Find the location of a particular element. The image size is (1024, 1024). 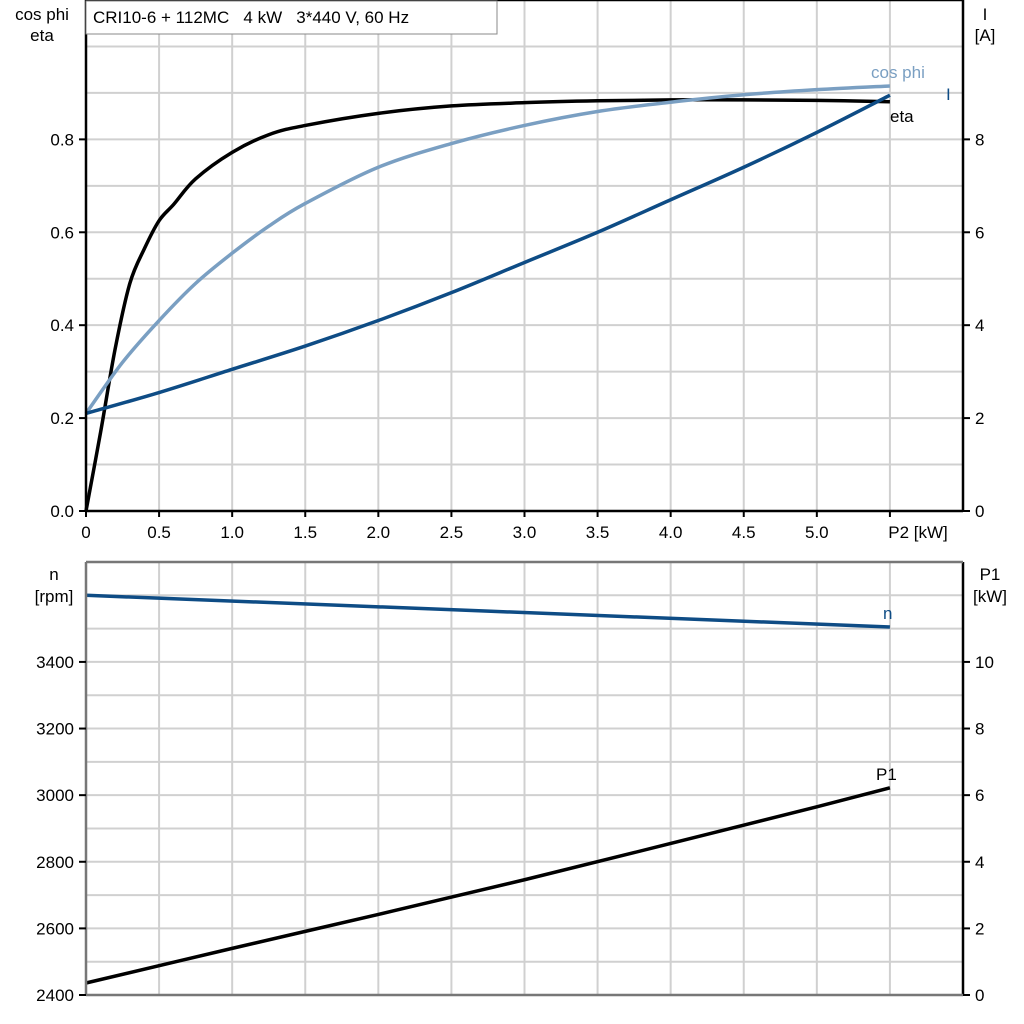

bottom-left-axis-label-2: [rpm] is located at coordinates (54, 596).